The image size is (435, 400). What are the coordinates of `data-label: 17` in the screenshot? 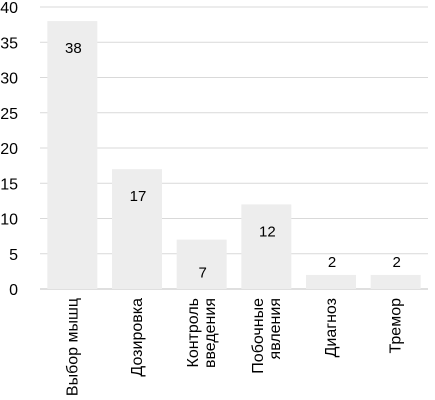 It's located at (138, 196).